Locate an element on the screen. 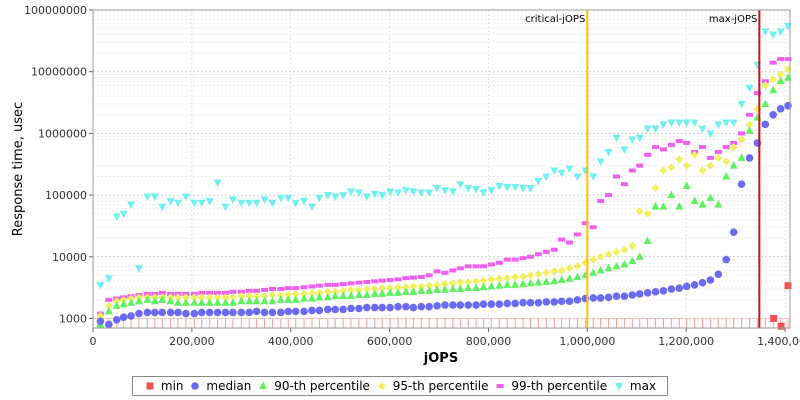  y-tick-label: 10000 is located at coordinates (69, 257).